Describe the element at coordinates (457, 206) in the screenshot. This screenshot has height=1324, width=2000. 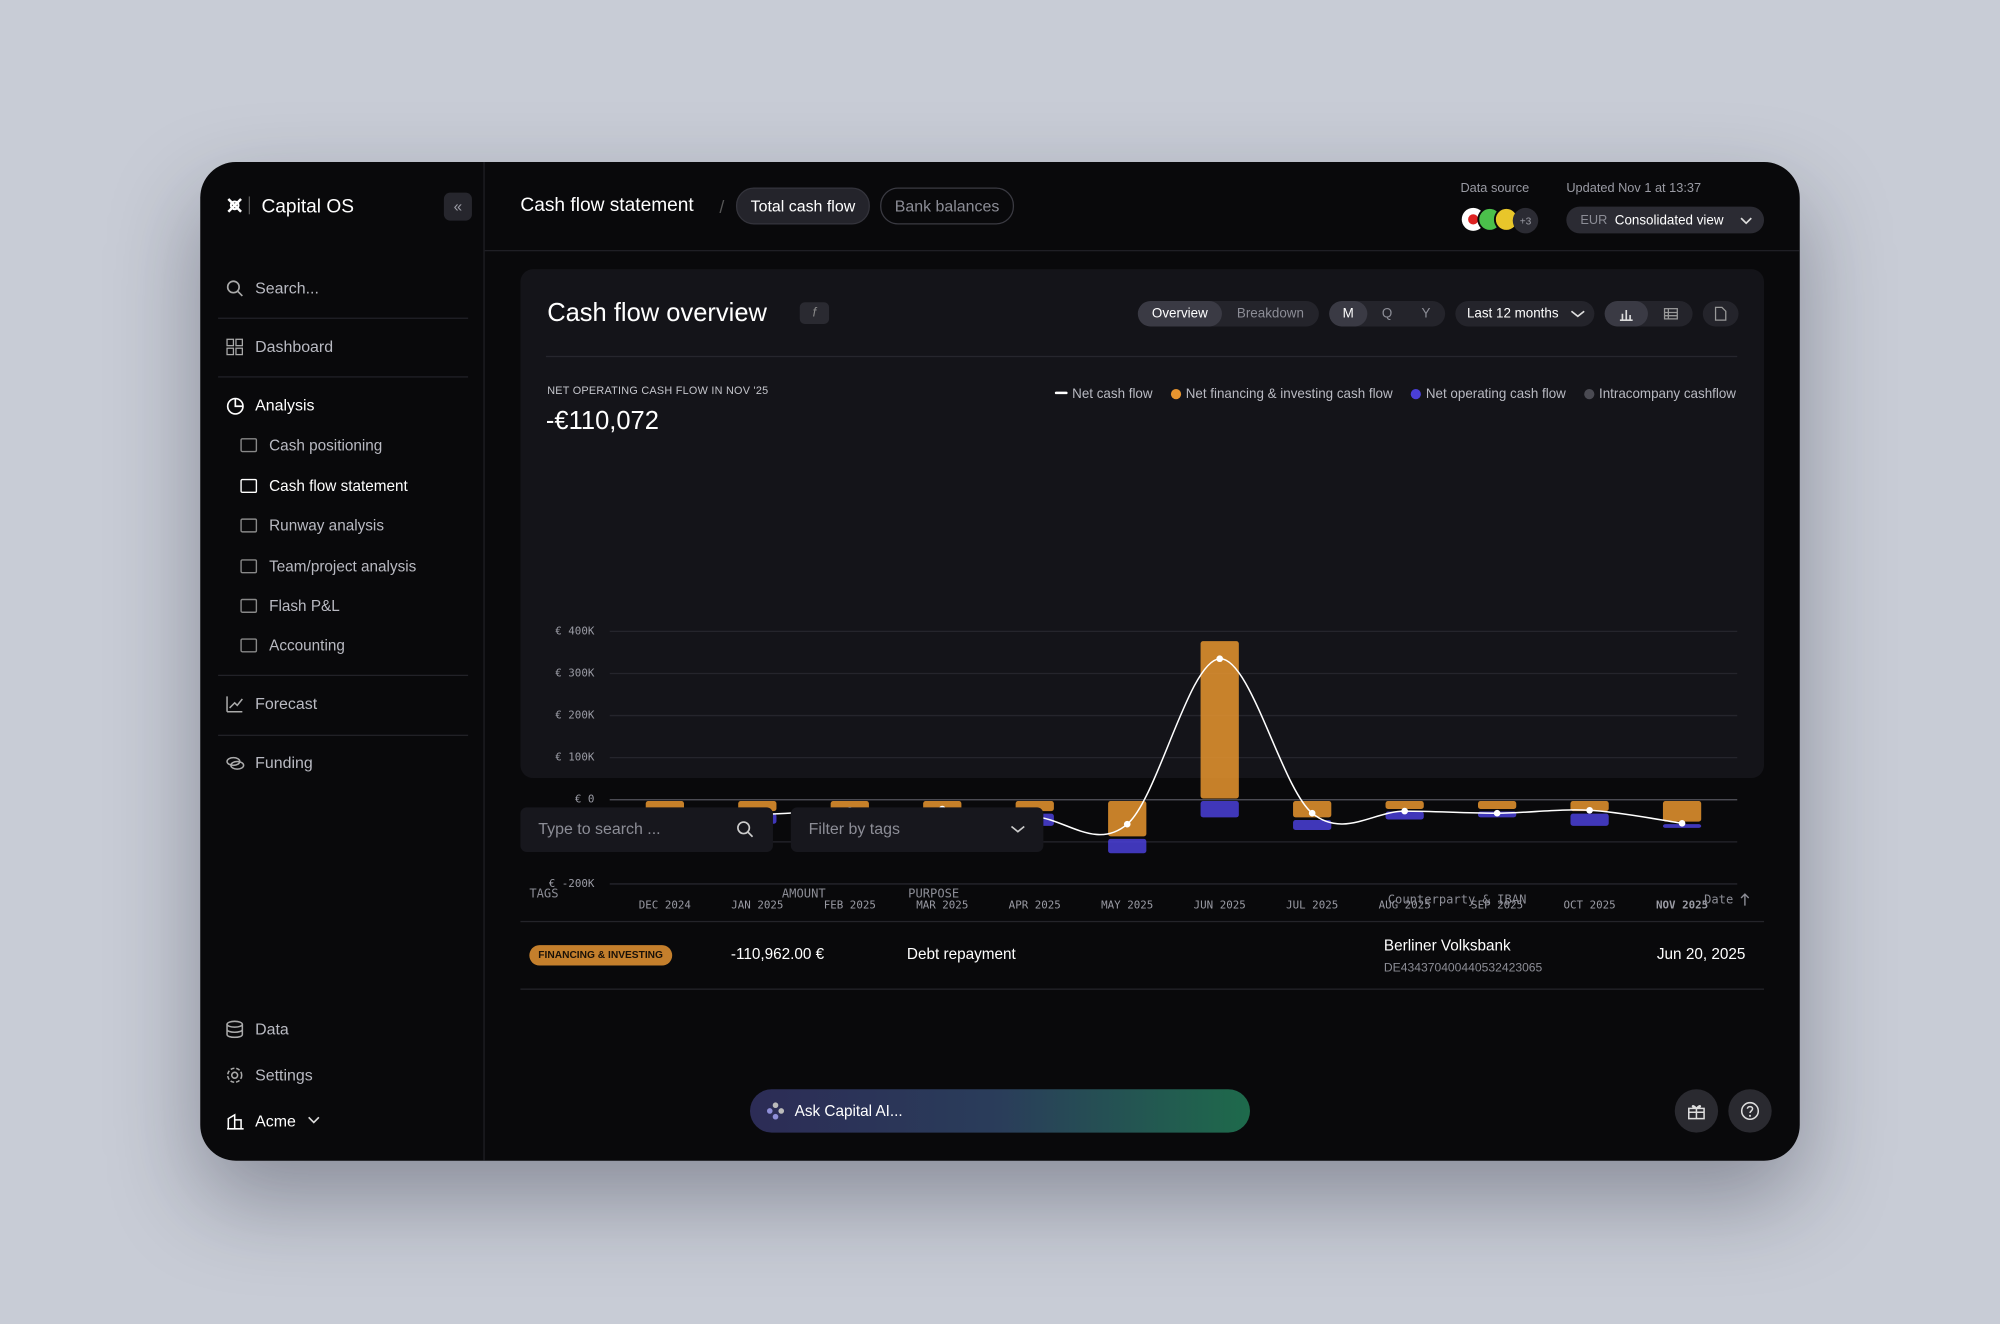
I see `collapse-button: «` at that location.